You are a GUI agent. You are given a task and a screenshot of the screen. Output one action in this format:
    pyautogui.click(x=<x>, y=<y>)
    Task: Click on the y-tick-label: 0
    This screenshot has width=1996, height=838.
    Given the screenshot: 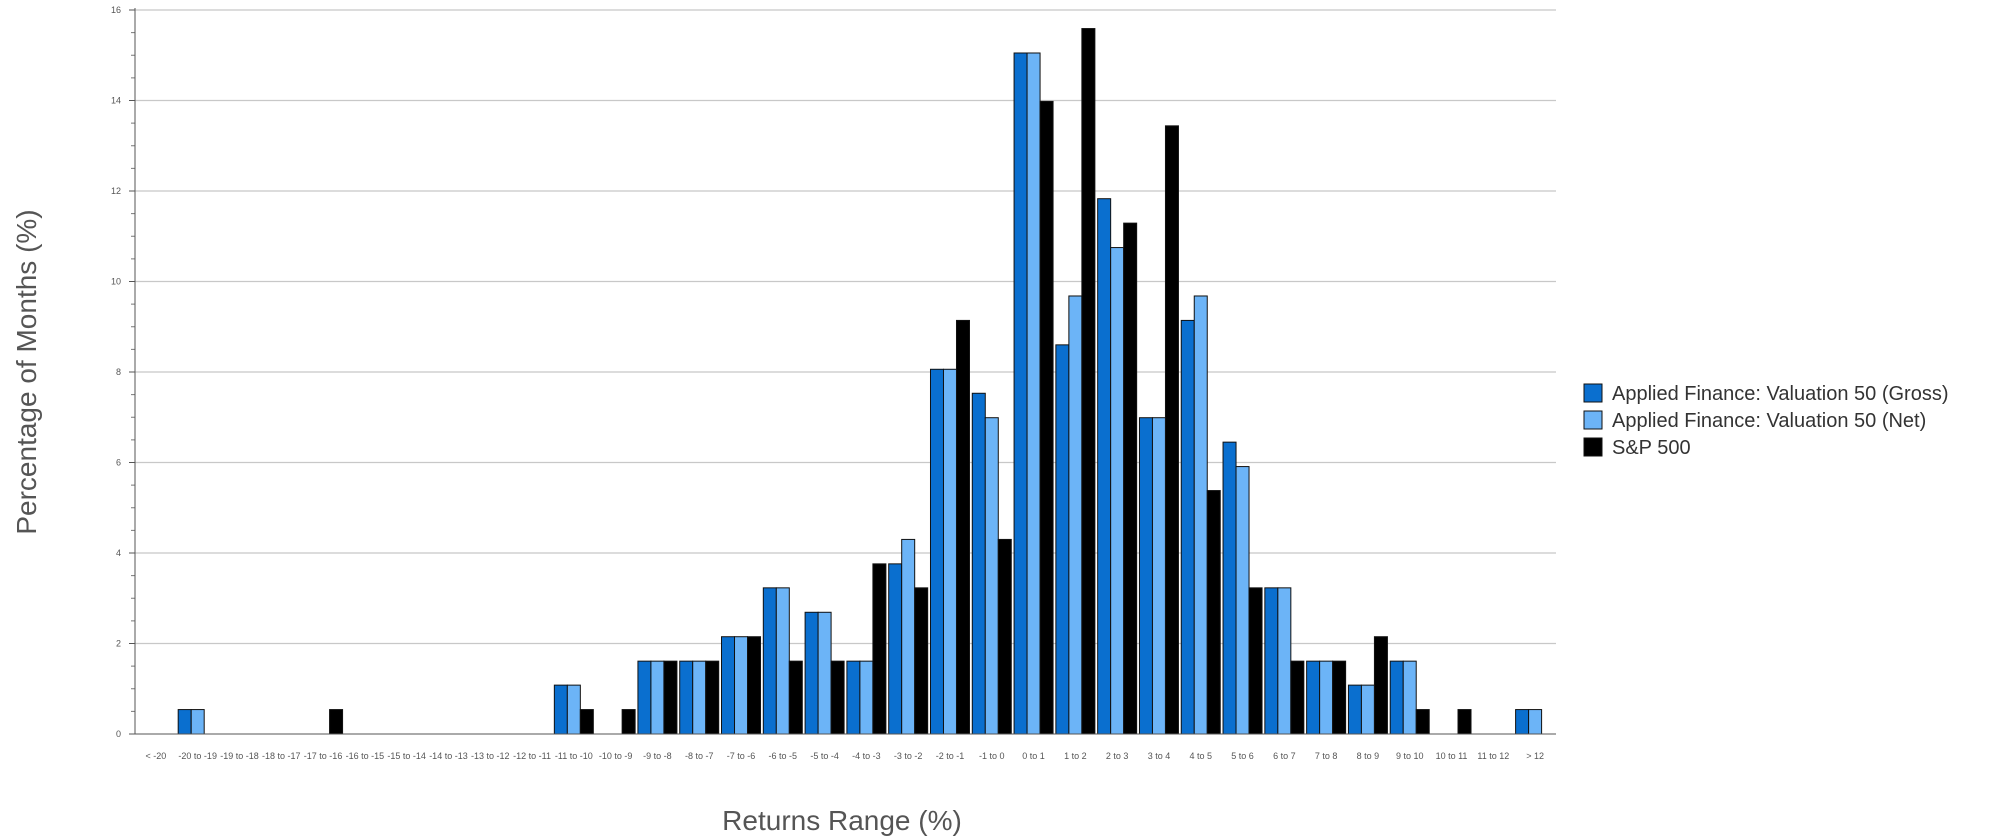 What is the action you would take?
    pyautogui.click(x=118, y=734)
    